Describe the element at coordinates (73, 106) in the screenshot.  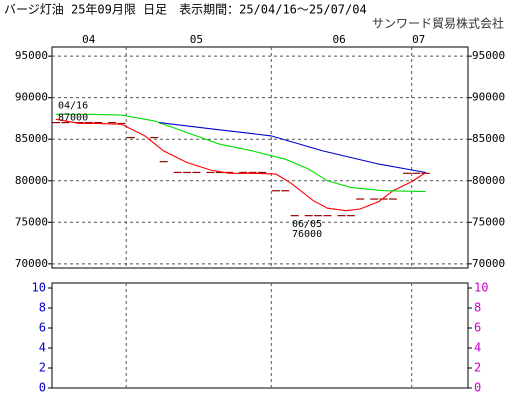
I see `annotation-date: 04/16` at that location.